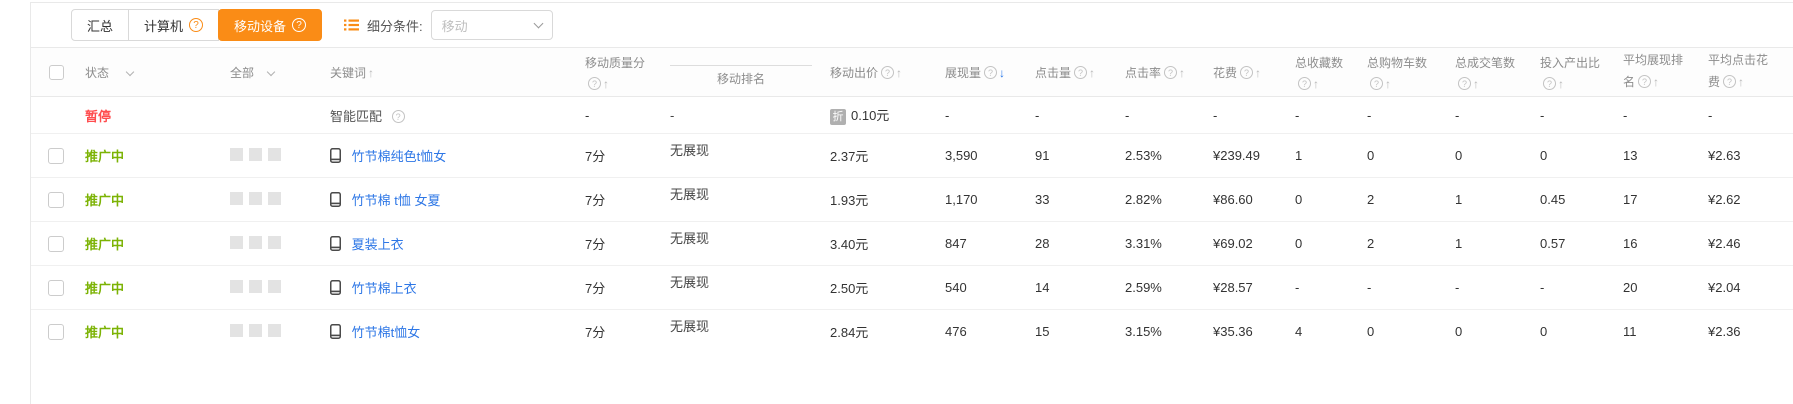 The height and width of the screenshot is (404, 1793). I want to click on tab-mobile-label: 移动设备, so click(260, 26).